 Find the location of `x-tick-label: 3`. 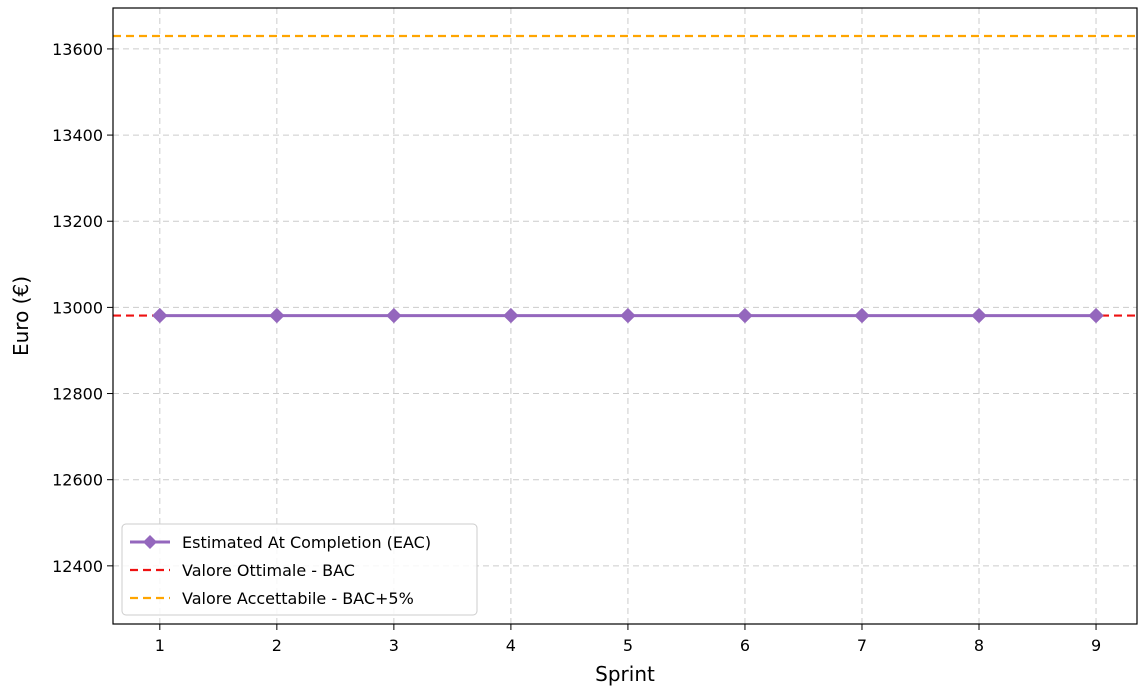

x-tick-label: 3 is located at coordinates (394, 645).